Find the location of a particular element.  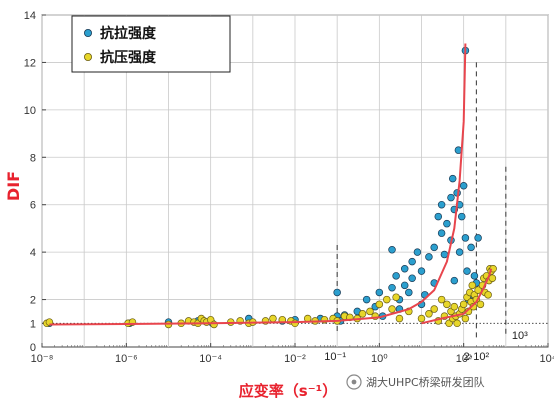

y-axis-label: DIF is located at coordinates (13, 186).